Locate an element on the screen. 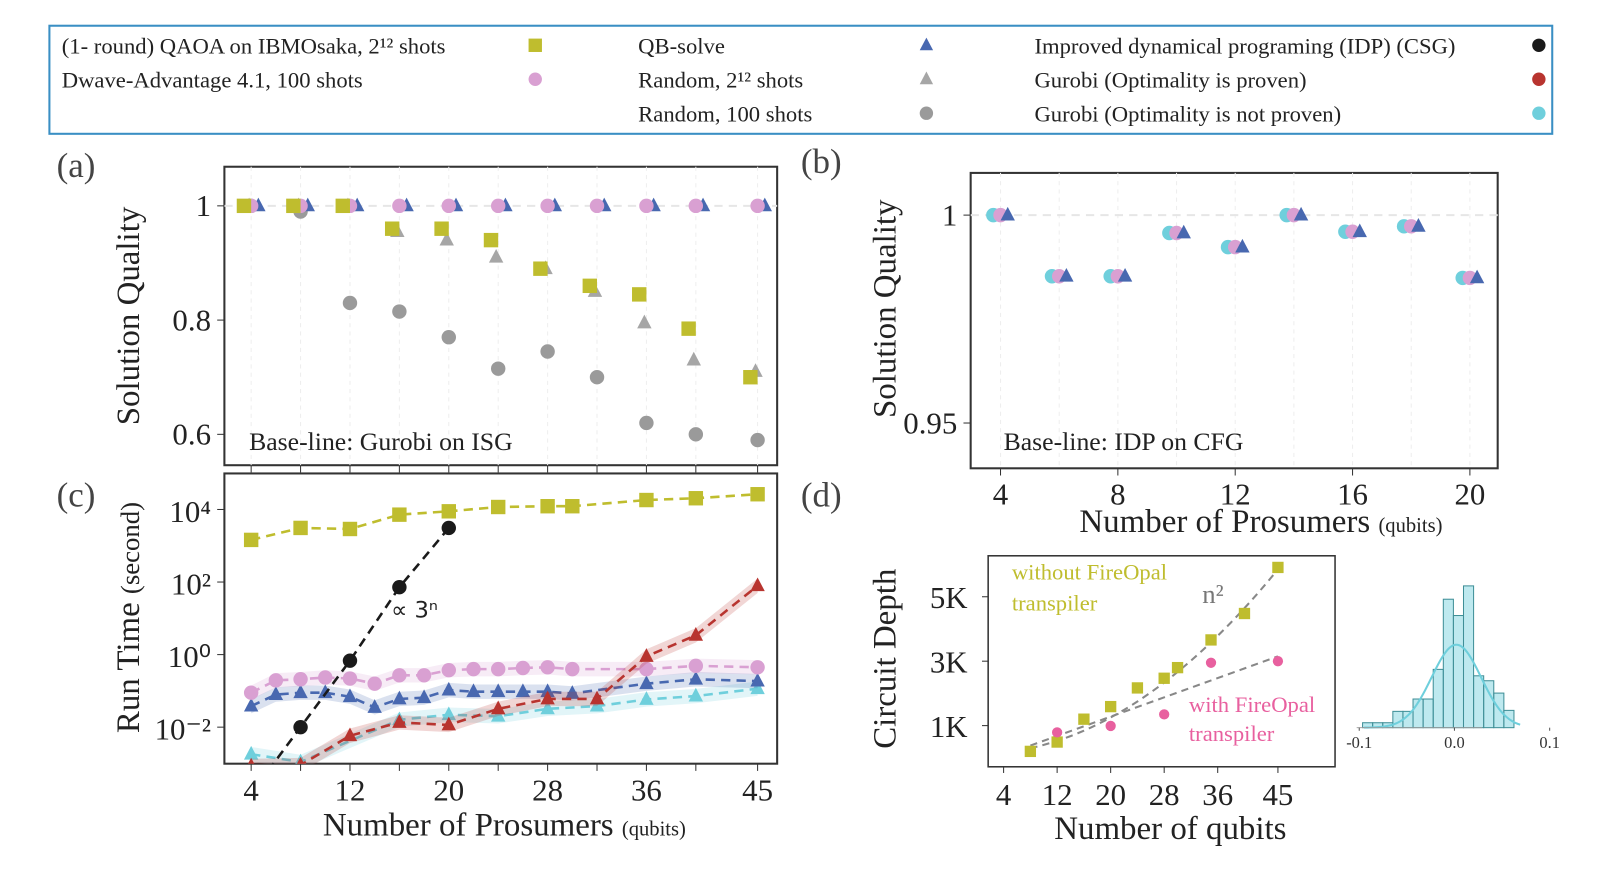 This screenshot has width=1614, height=880. linear-fit-line is located at coordinates (1154, 701).